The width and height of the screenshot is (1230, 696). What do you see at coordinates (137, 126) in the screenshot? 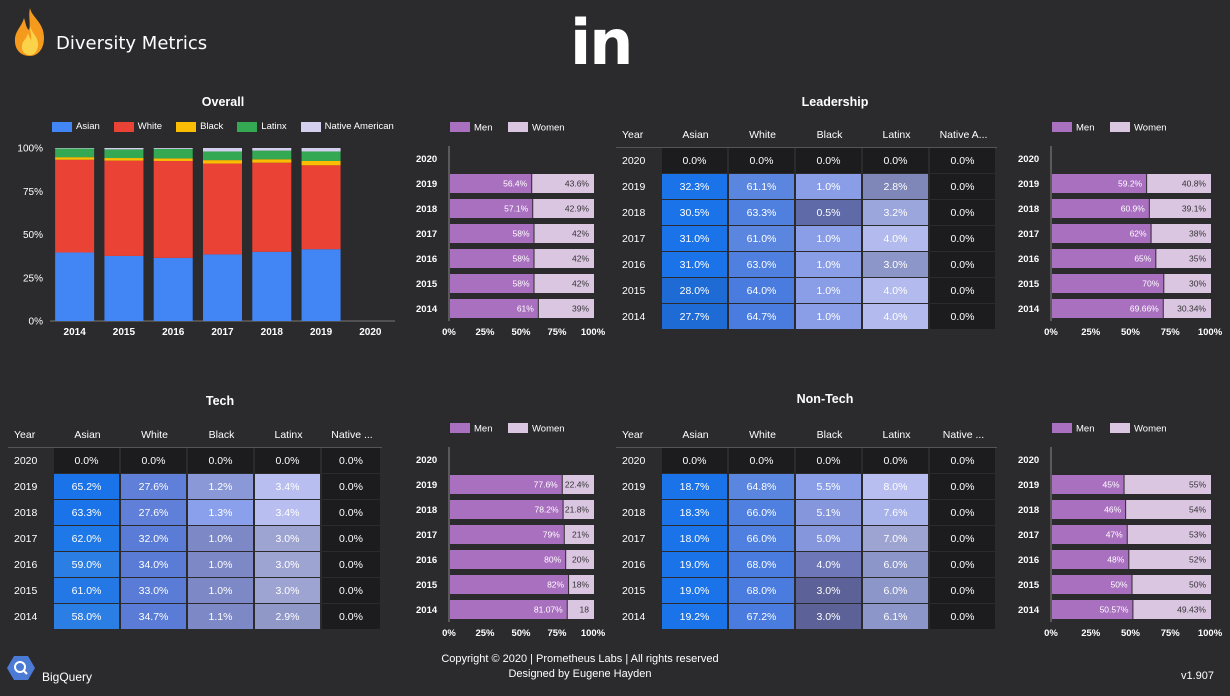
I see `legend-white: White` at bounding box center [137, 126].